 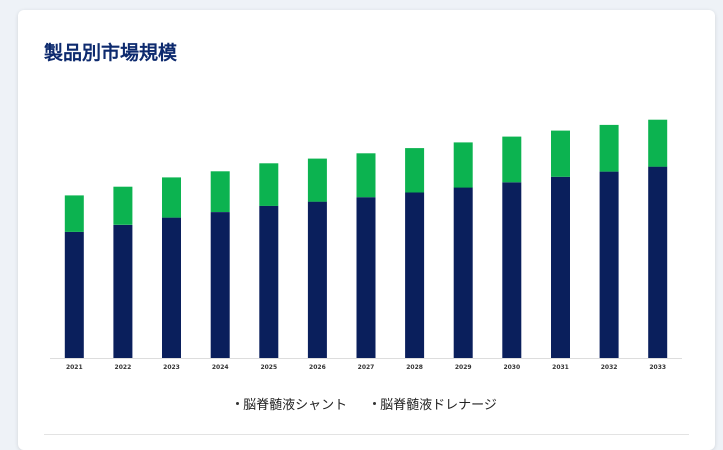 What do you see at coordinates (317, 180) in the screenshot?
I see `bar-drainage-2026` at bounding box center [317, 180].